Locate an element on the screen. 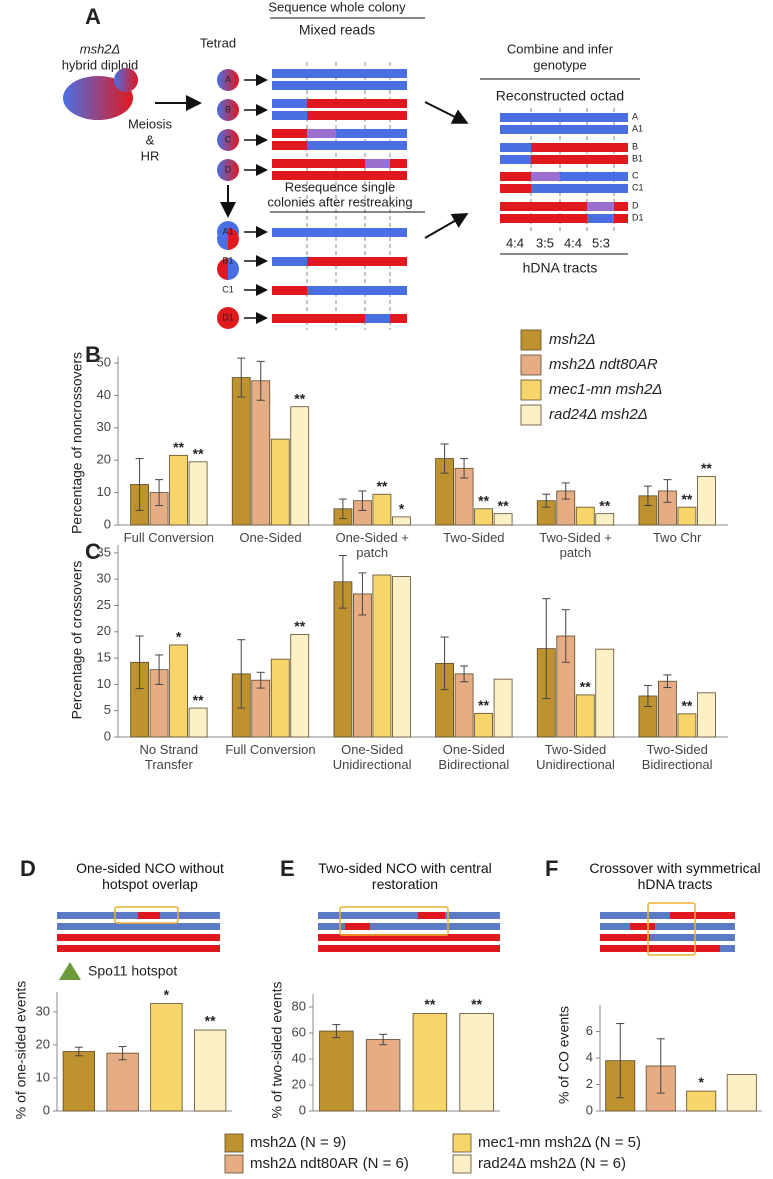 This screenshot has width=773, height=1179. x-tick-label: Two-Sided is located at coordinates (474, 537).